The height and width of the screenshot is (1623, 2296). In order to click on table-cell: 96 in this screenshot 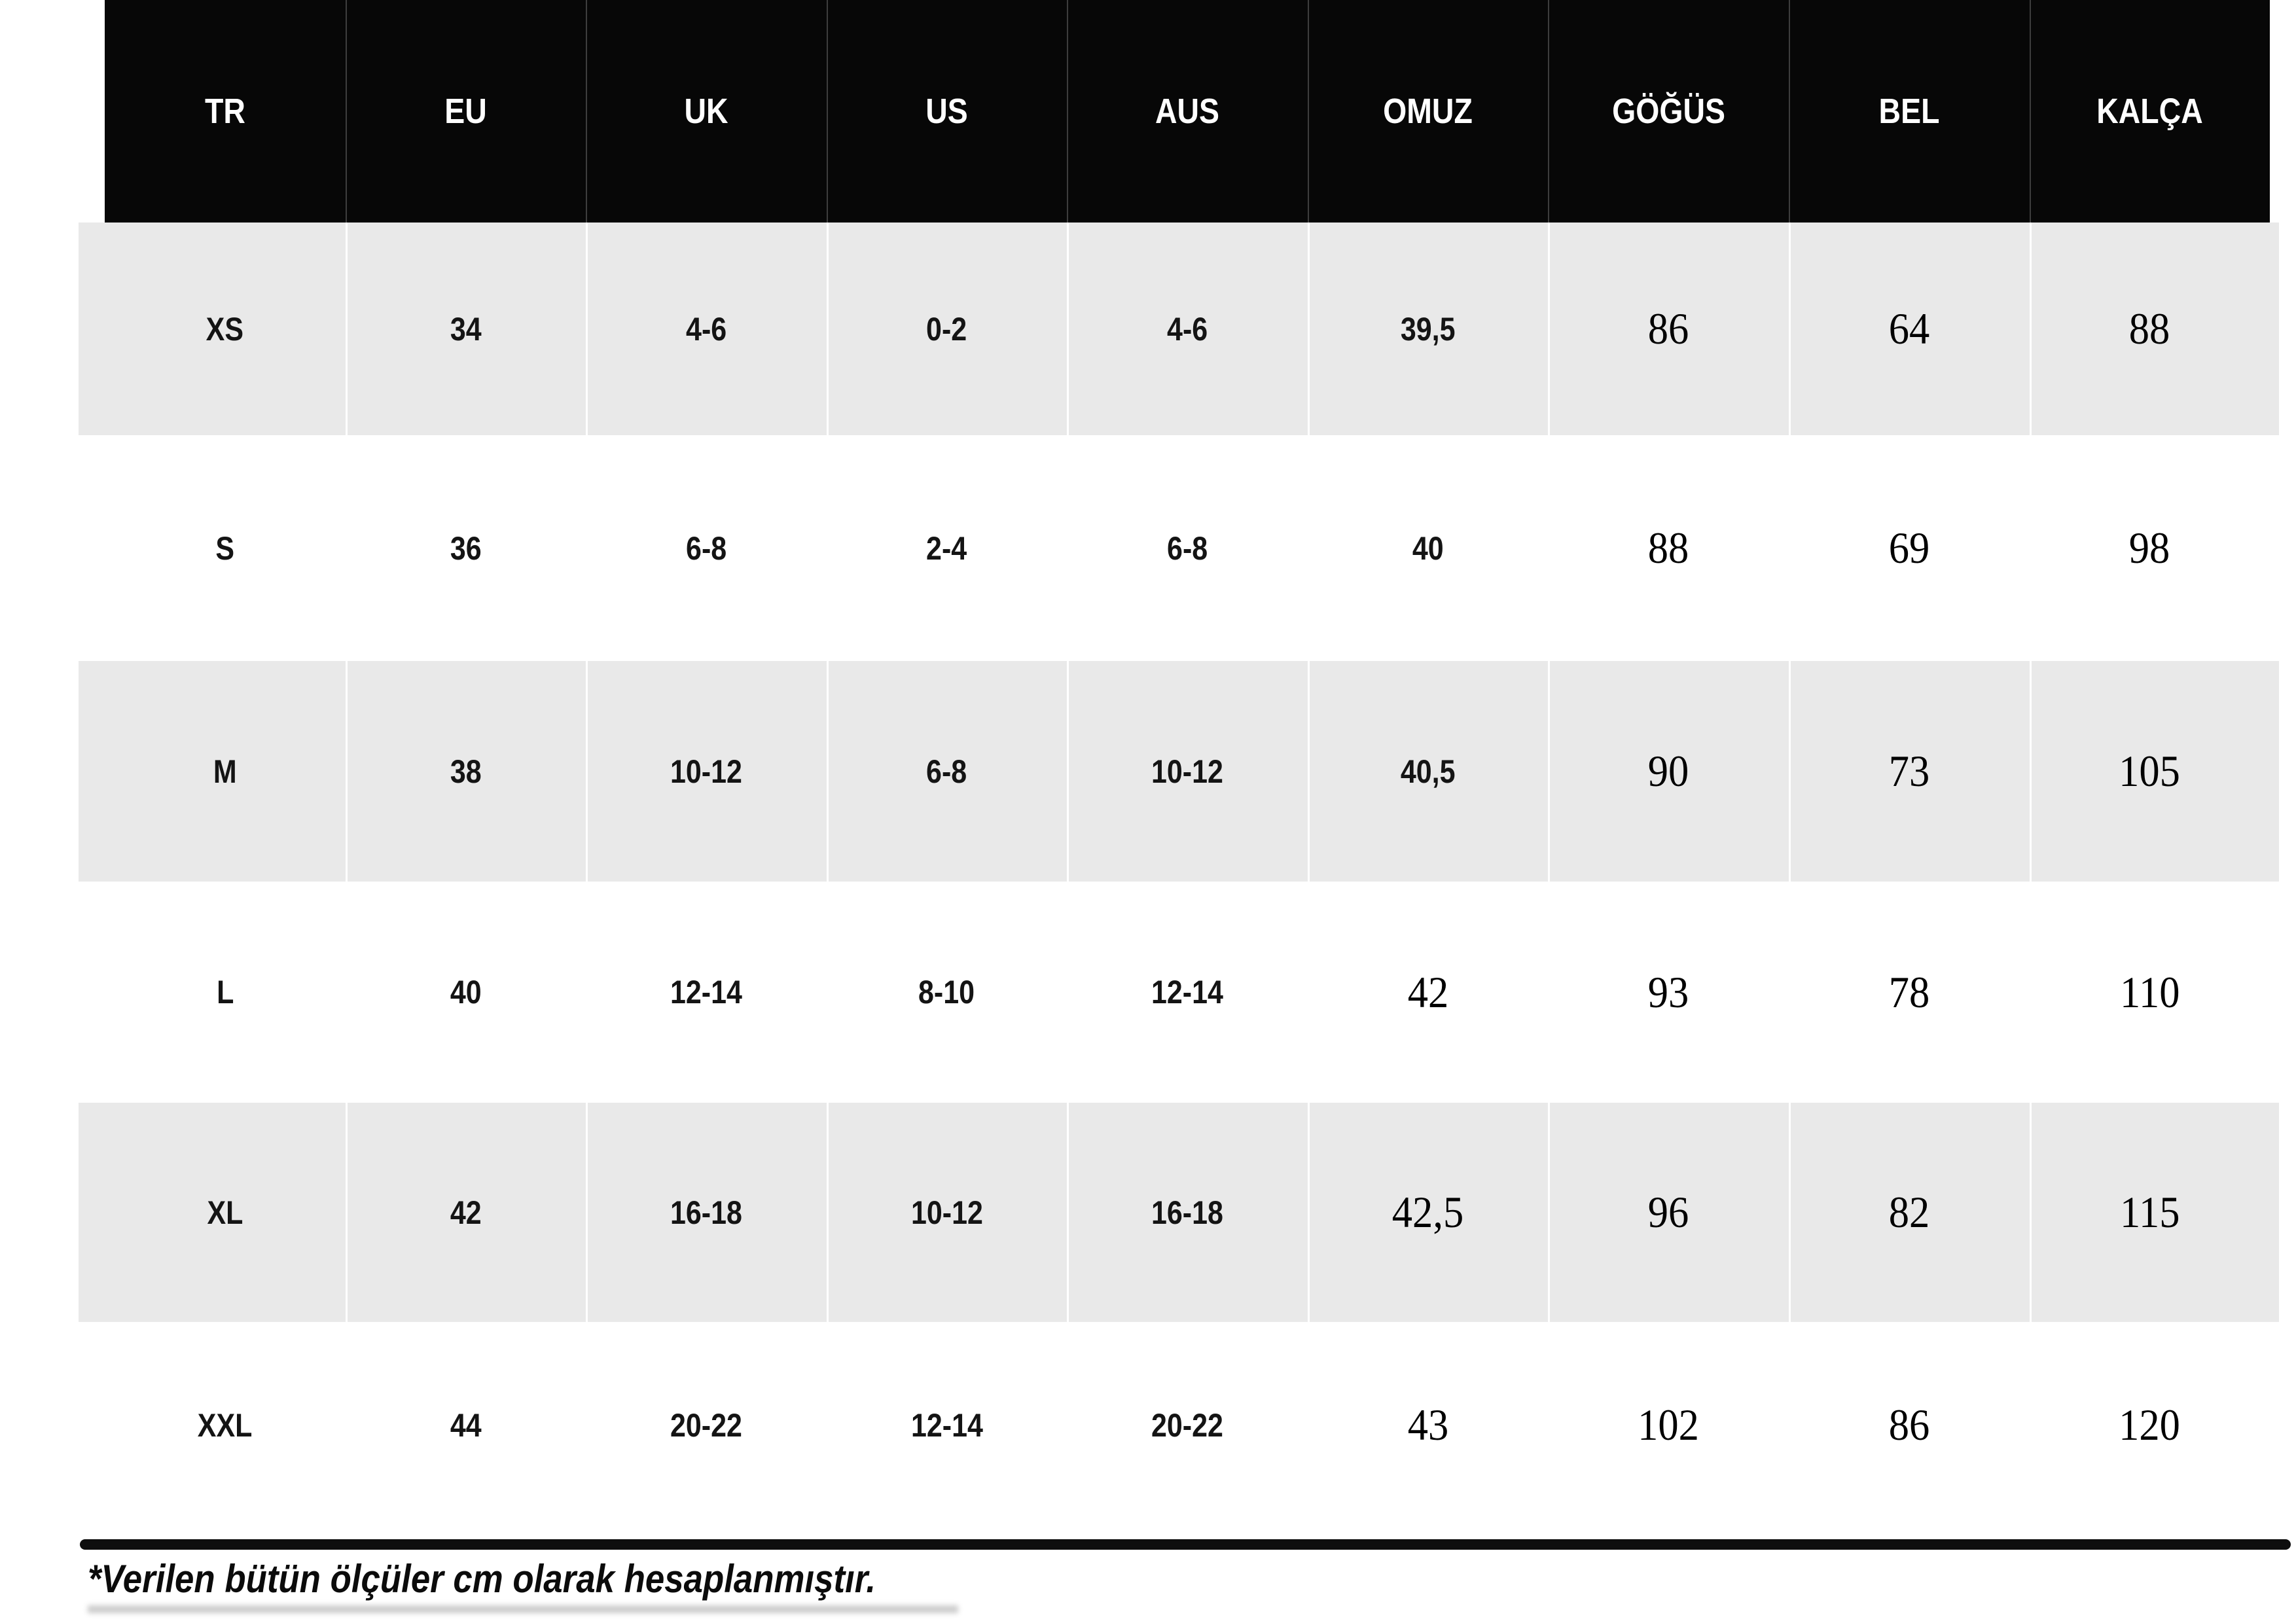, I will do `click(1668, 1212)`.